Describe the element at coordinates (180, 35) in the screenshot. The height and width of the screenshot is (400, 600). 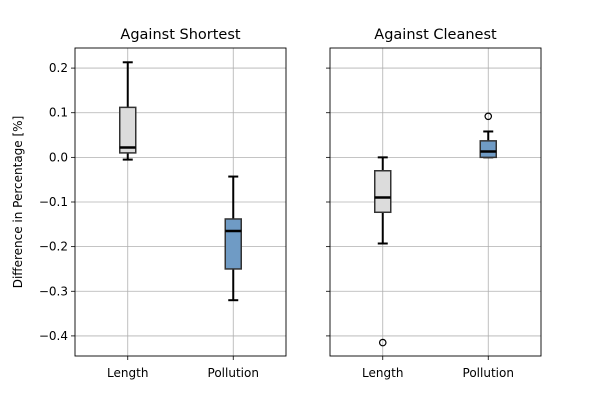
I see `panel-title: Against Shortest` at that location.